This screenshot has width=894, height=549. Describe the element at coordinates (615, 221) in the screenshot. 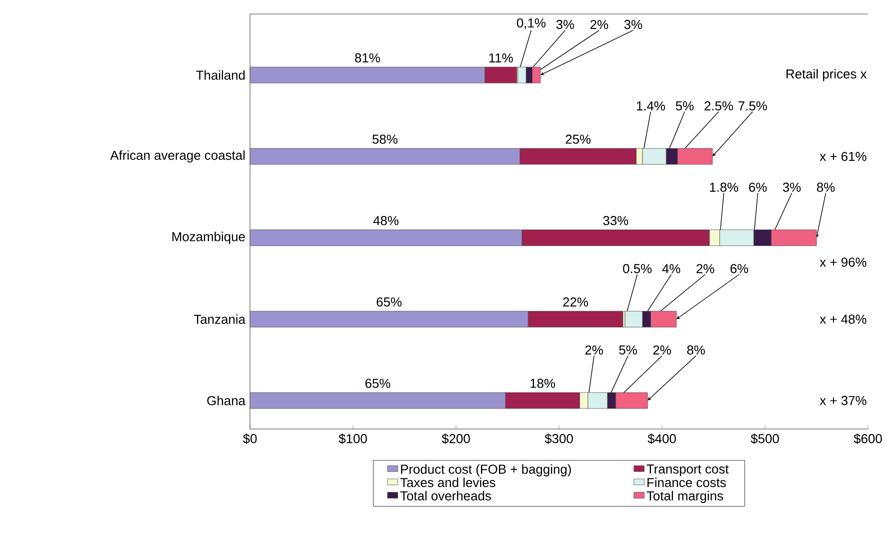

I see `annotation: 33%` at that location.